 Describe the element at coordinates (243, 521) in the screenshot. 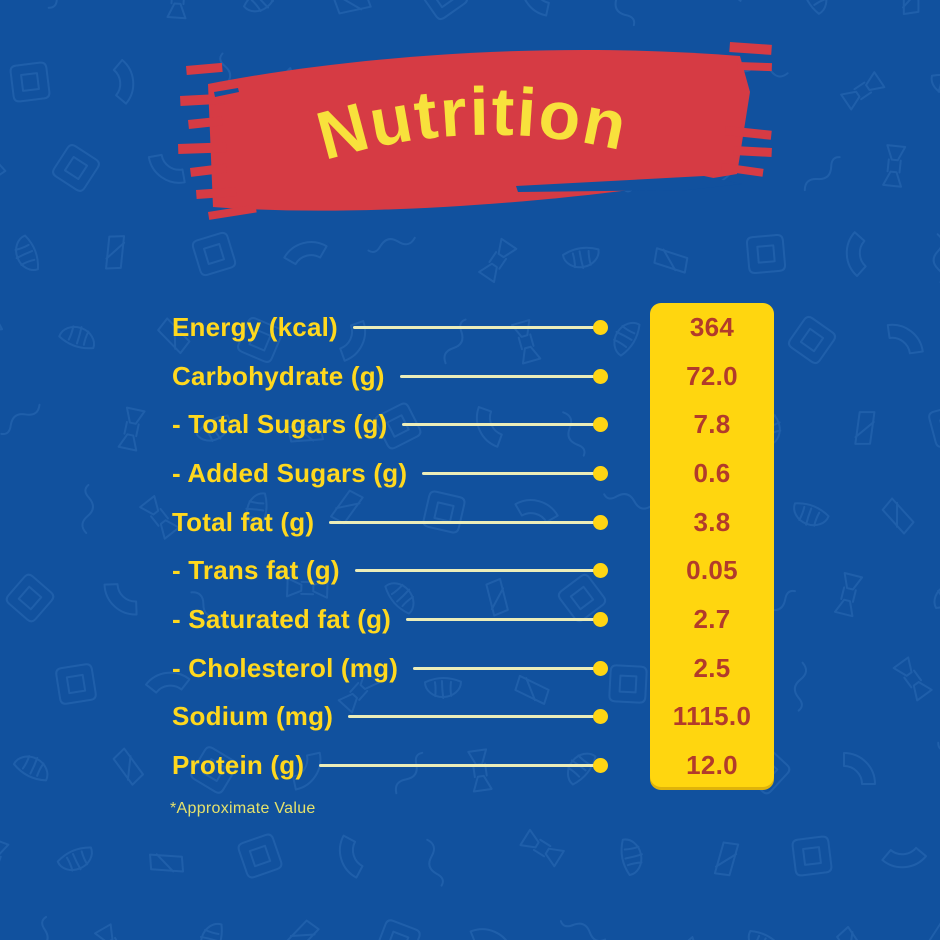

I see `nutrient-label: Total fat (g)` at that location.